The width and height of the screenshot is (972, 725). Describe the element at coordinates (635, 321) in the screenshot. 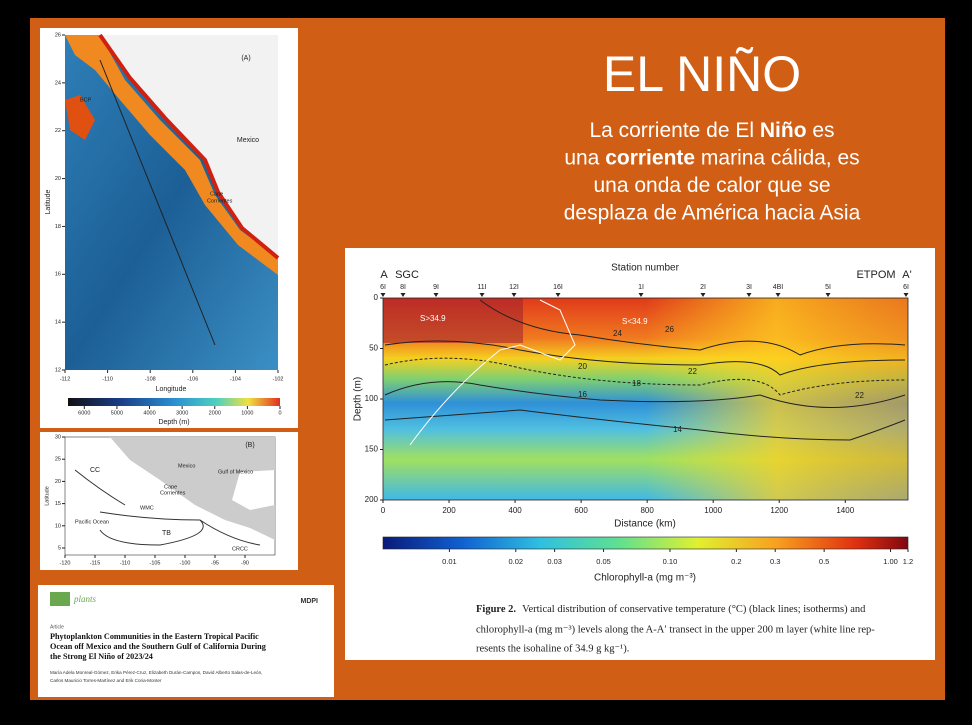

I see `salinity-label: S<34.9` at that location.